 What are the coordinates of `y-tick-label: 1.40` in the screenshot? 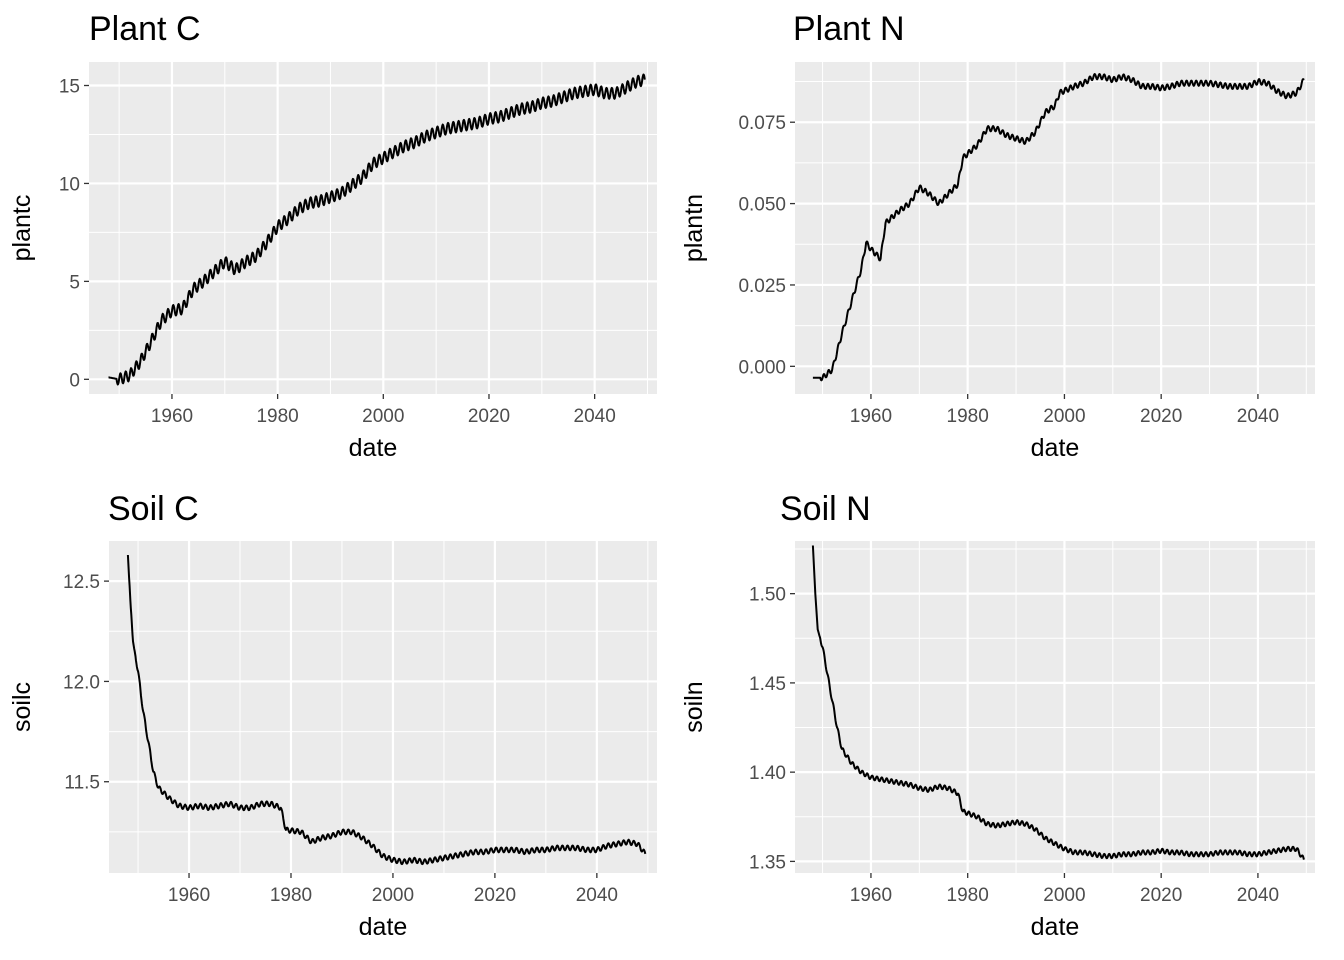 It's located at (767, 773).